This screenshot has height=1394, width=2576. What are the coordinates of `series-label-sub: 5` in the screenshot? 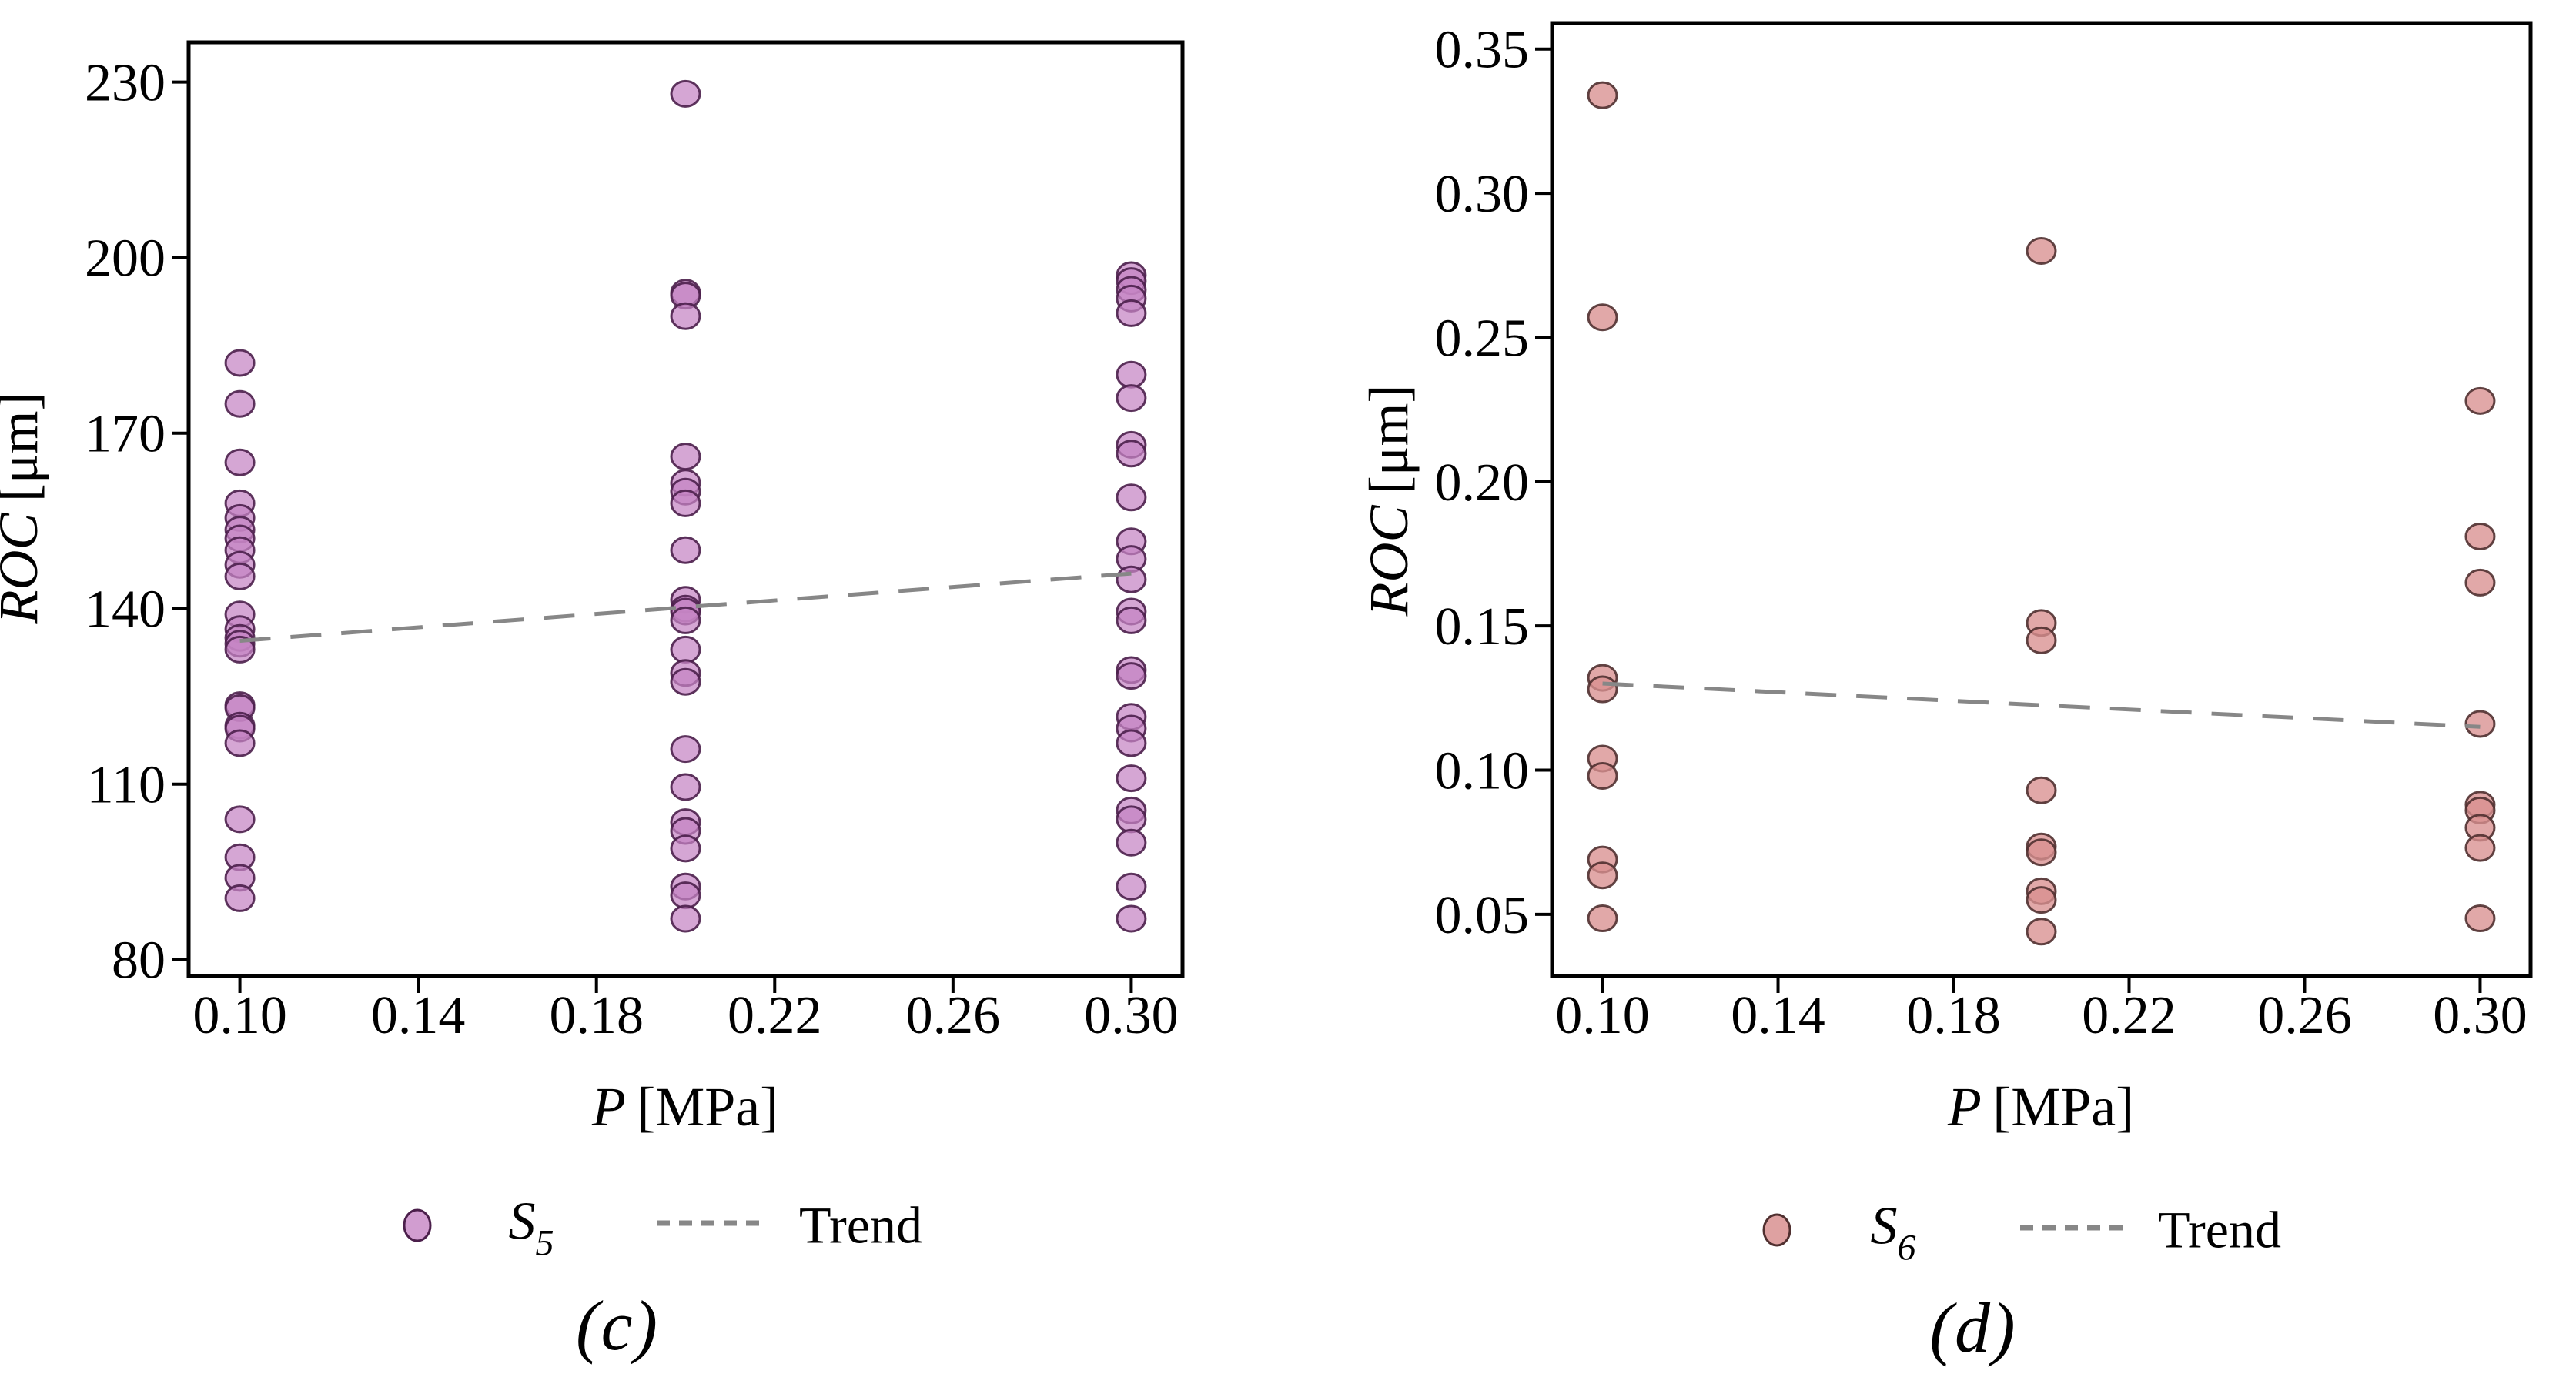 It's located at (545, 1243).